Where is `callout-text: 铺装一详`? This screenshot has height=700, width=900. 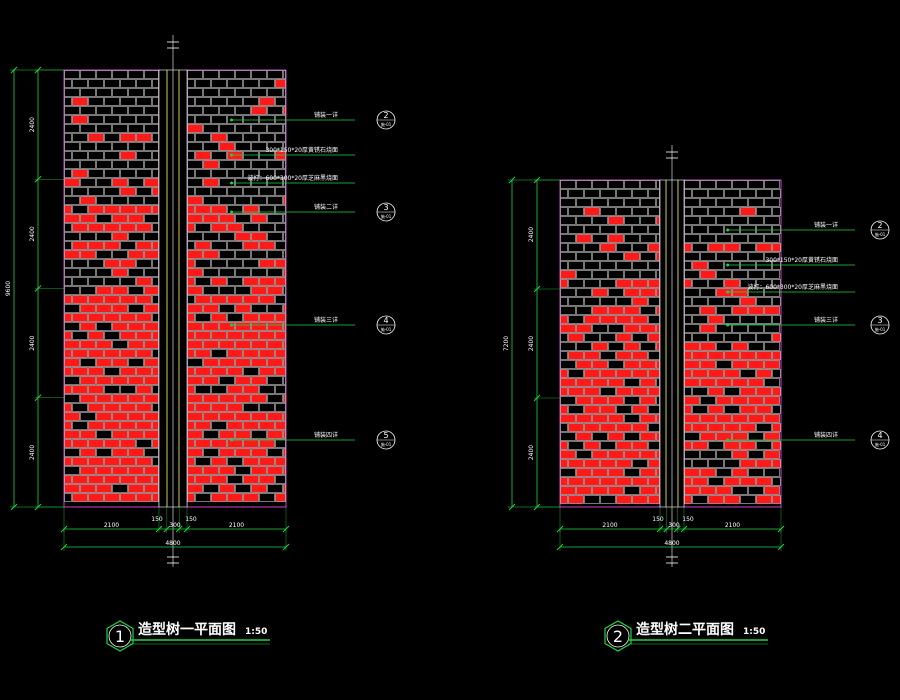 callout-text: 铺装一详 is located at coordinates (826, 225).